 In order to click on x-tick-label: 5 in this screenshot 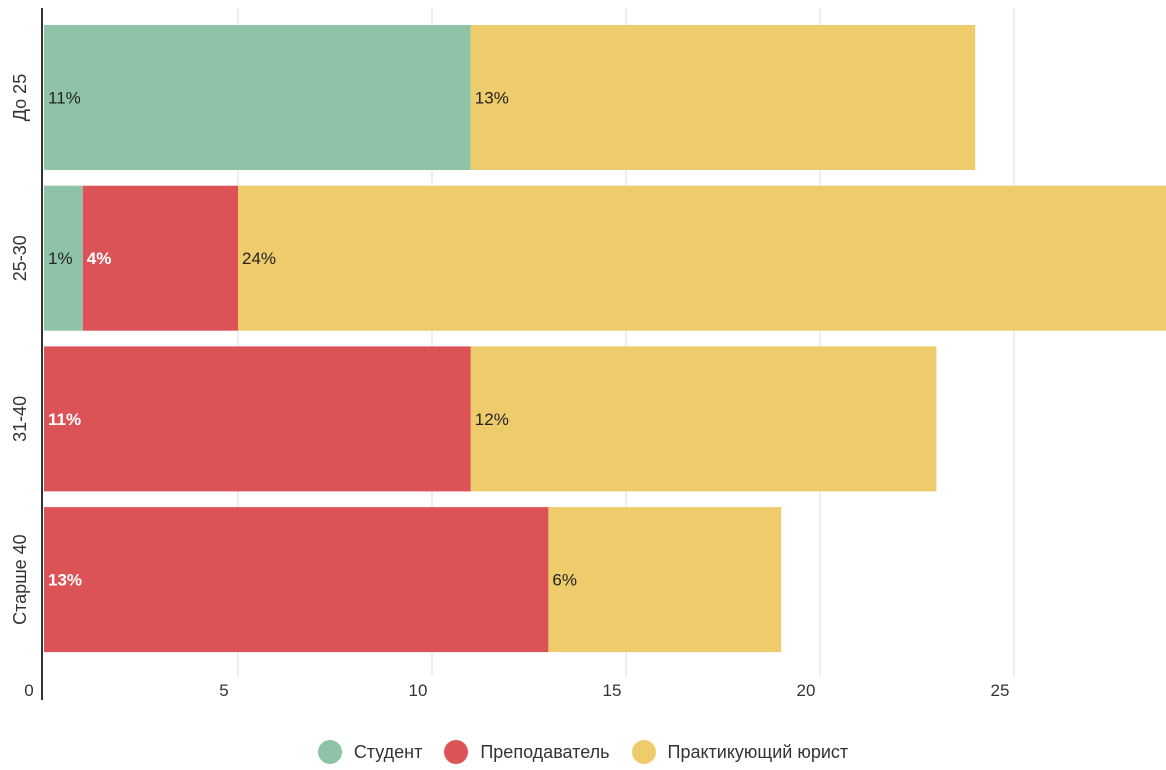, I will do `click(223, 690)`.